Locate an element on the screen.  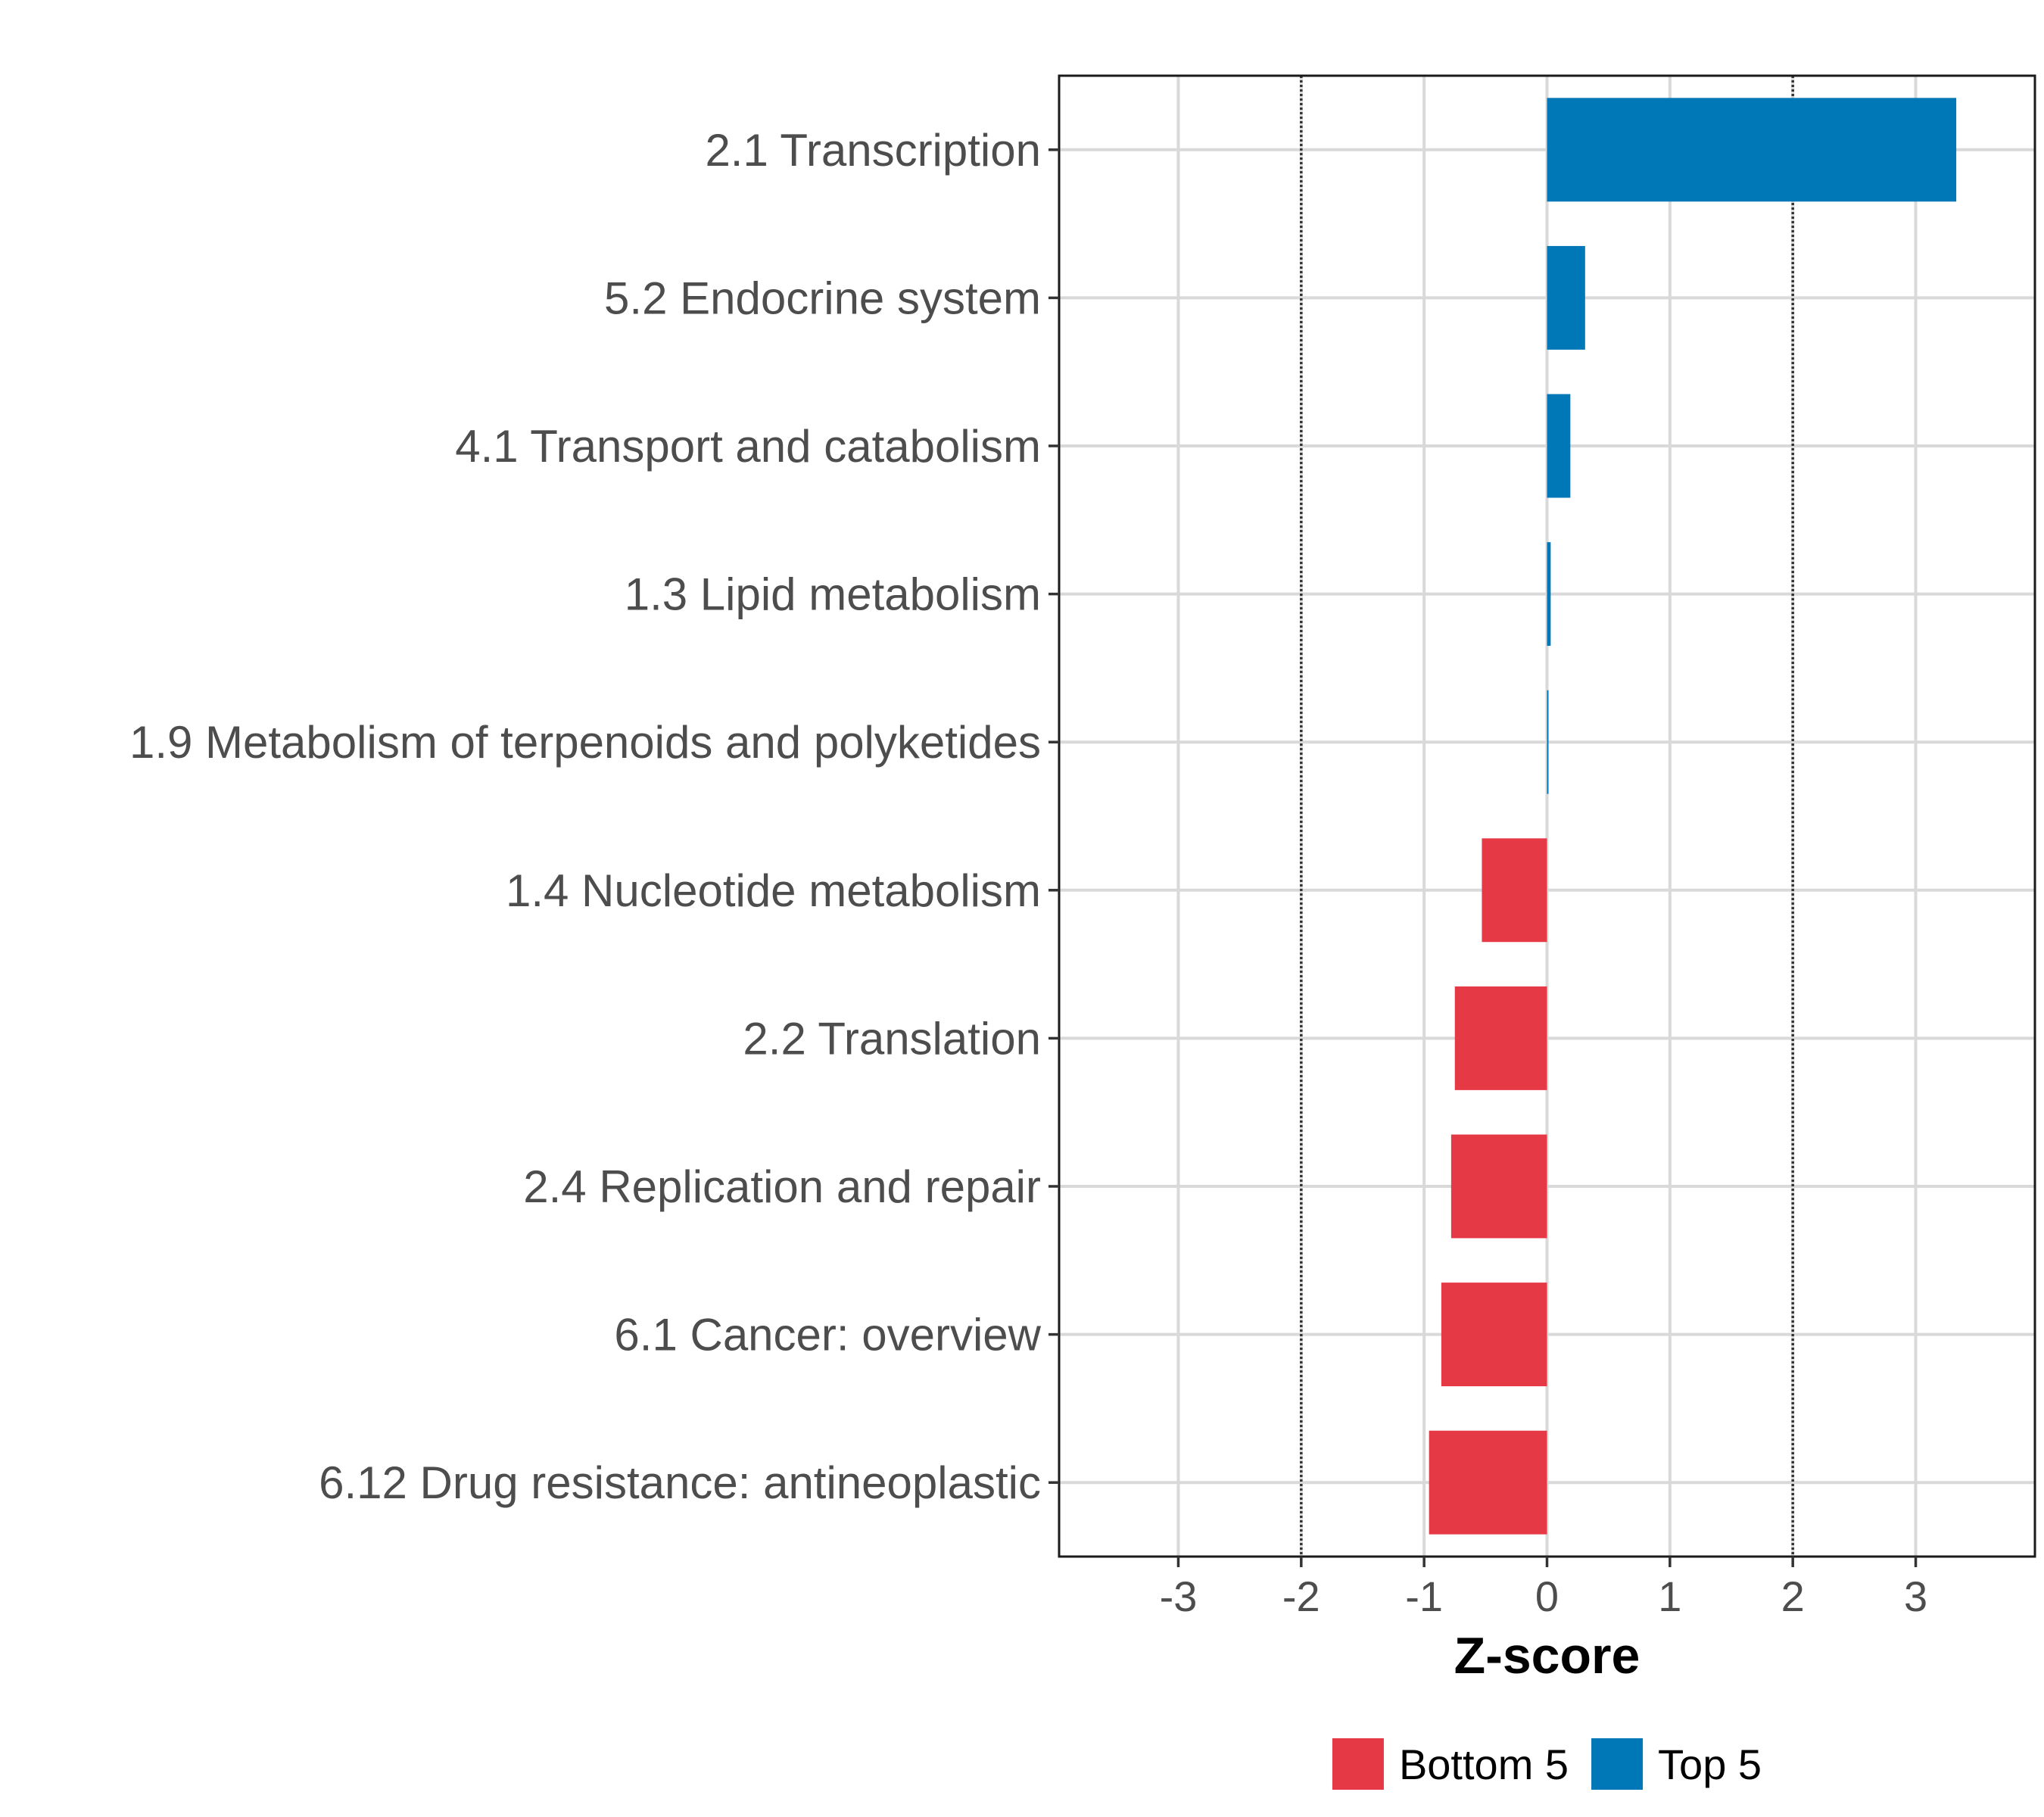
category-label: 4.1 Transport and catabolism is located at coordinates (748, 446).